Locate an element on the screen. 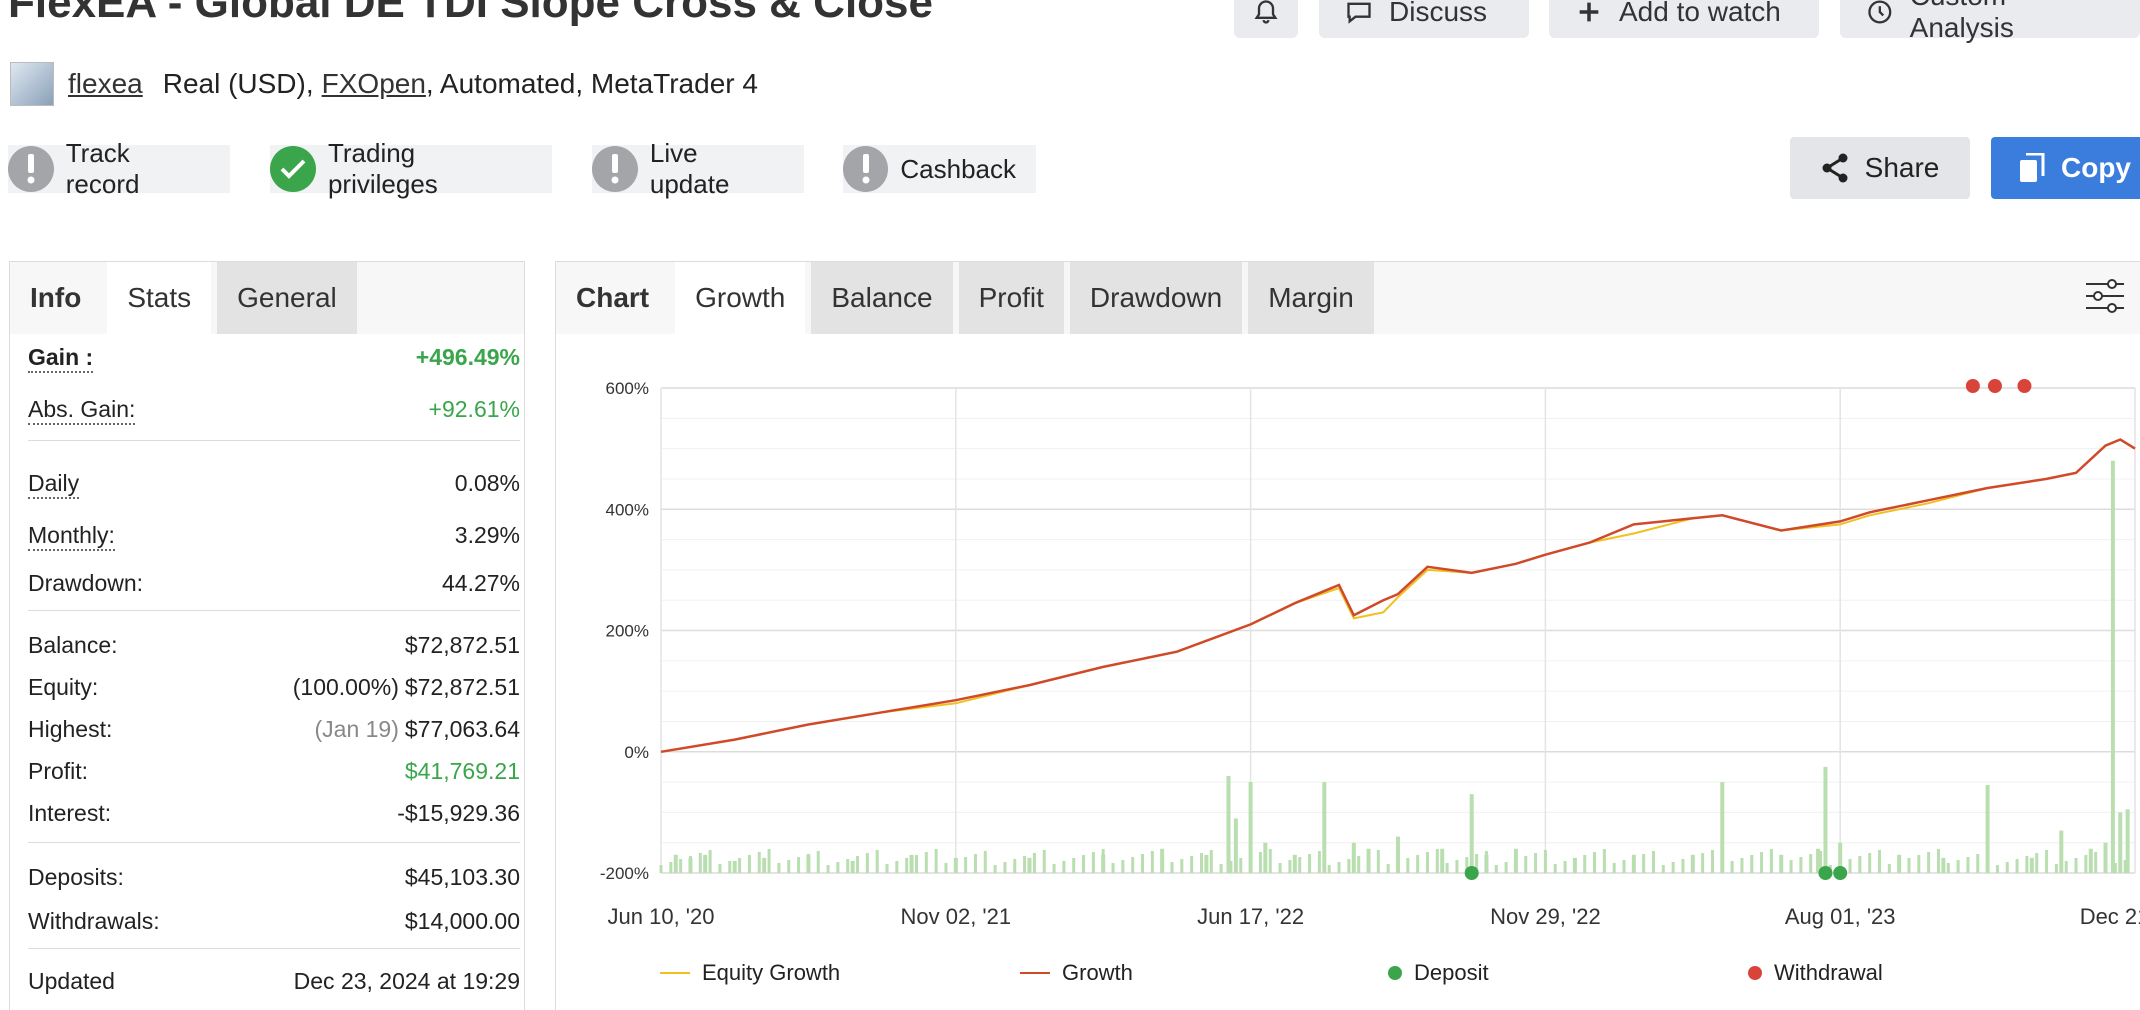  stat-label: Abs. Gain: is located at coordinates (82, 410).